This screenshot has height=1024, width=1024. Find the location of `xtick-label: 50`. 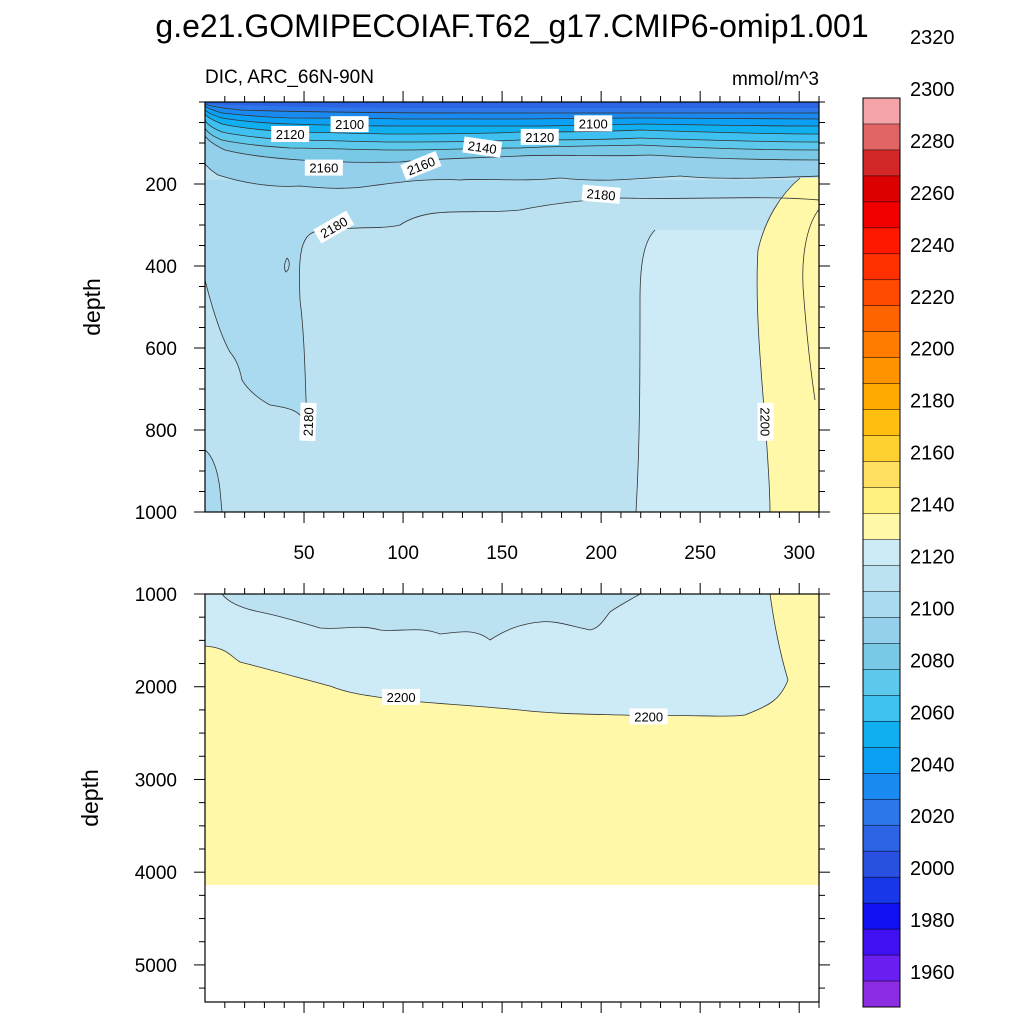

xtick-label: 50 is located at coordinates (303, 553).